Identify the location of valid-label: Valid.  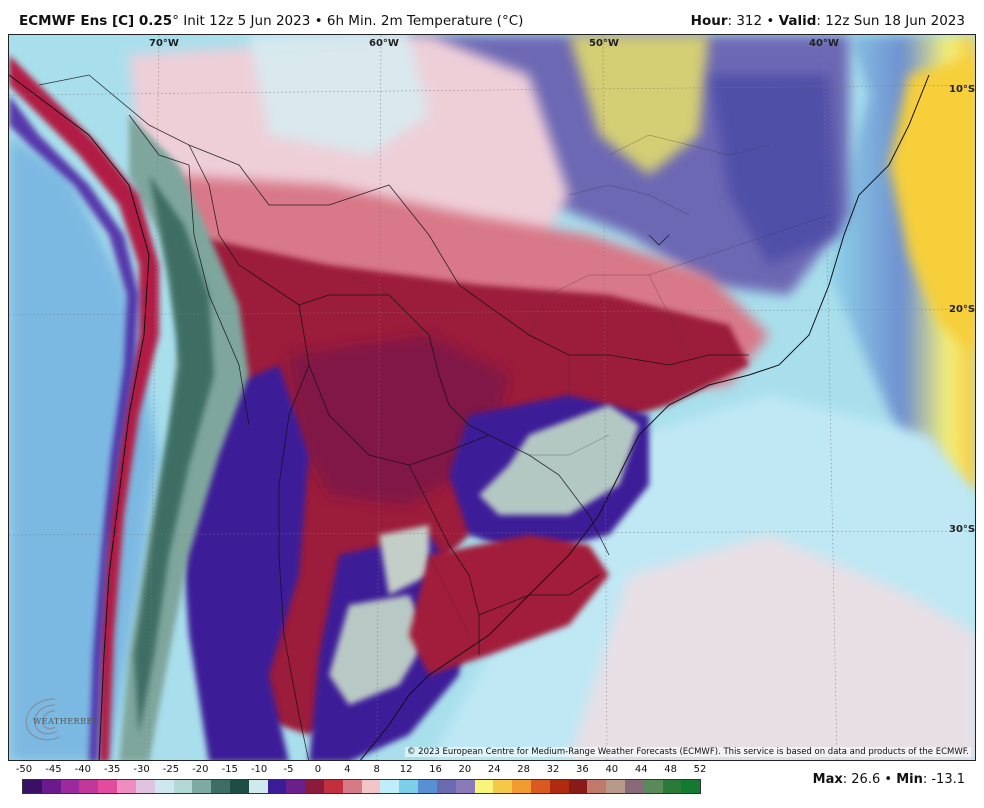
(797, 21).